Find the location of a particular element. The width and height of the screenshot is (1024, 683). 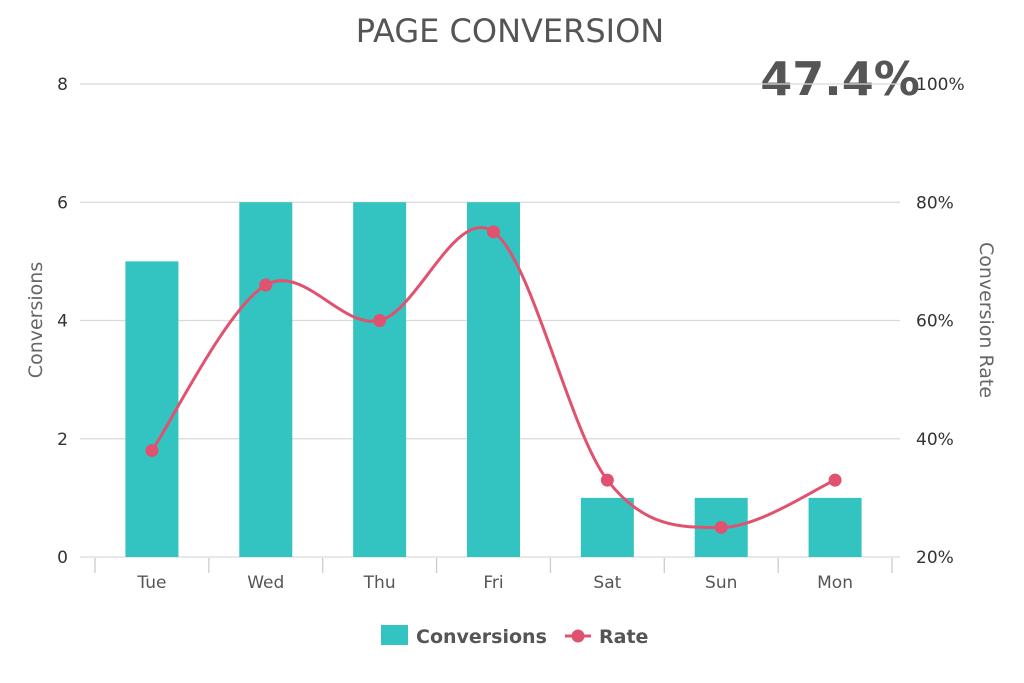

y-tick-label: 6 is located at coordinates (62, 203).